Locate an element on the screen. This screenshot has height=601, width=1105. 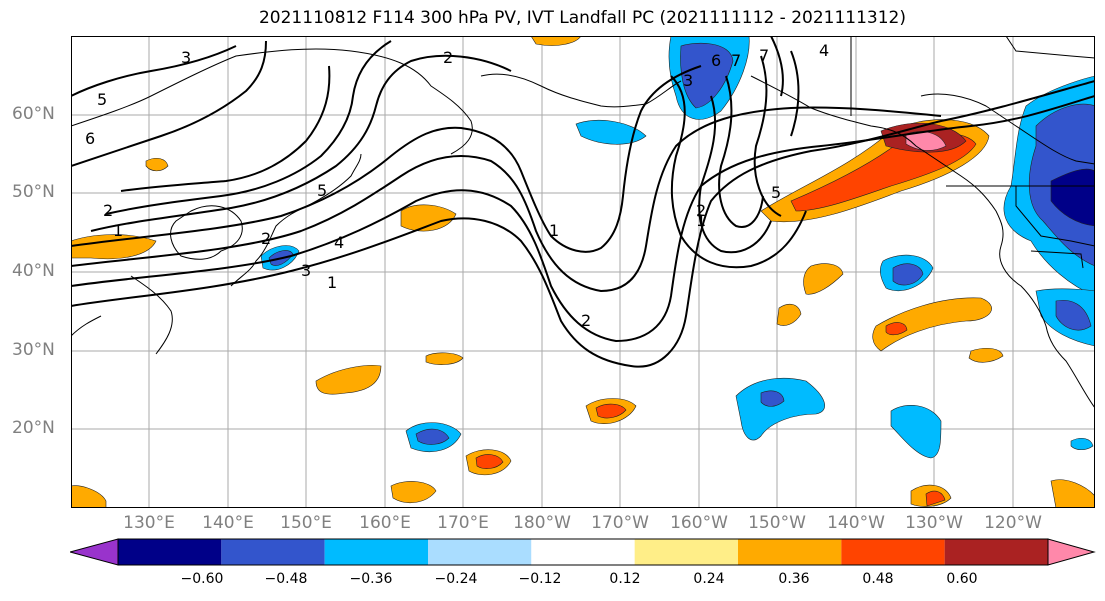
colorbar-tick: −0.24 is located at coordinates (456, 579).